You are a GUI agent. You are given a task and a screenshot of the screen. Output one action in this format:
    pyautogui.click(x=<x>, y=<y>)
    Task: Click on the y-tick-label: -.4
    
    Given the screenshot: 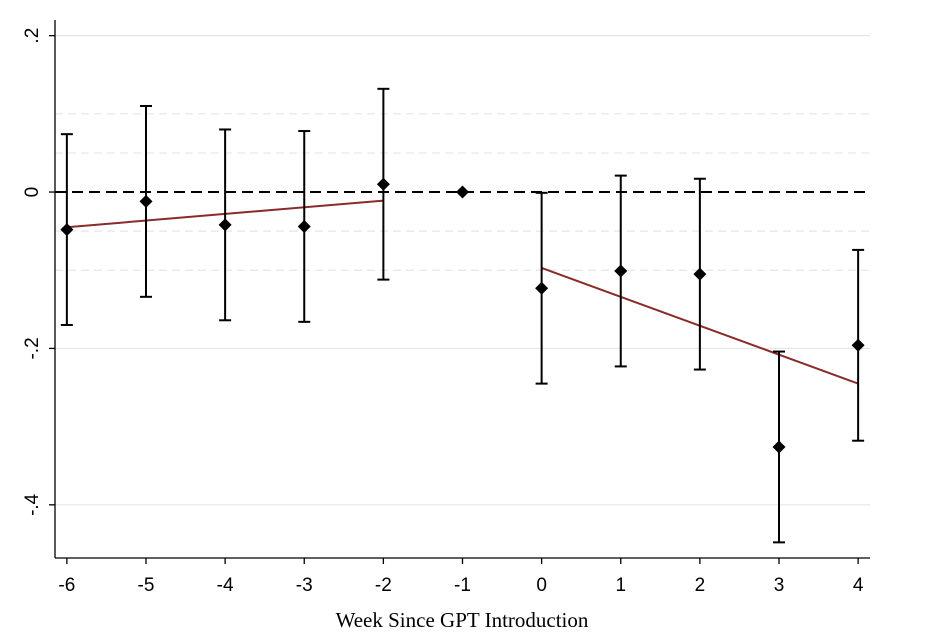 What is the action you would take?
    pyautogui.click(x=32, y=504)
    